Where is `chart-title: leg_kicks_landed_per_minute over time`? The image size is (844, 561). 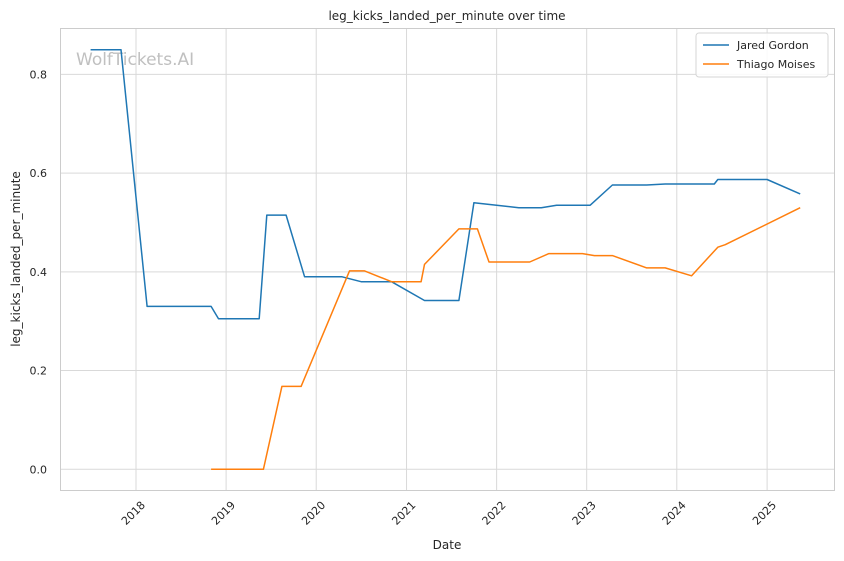 chart-title: leg_kicks_landed_per_minute over time is located at coordinates (446, 16).